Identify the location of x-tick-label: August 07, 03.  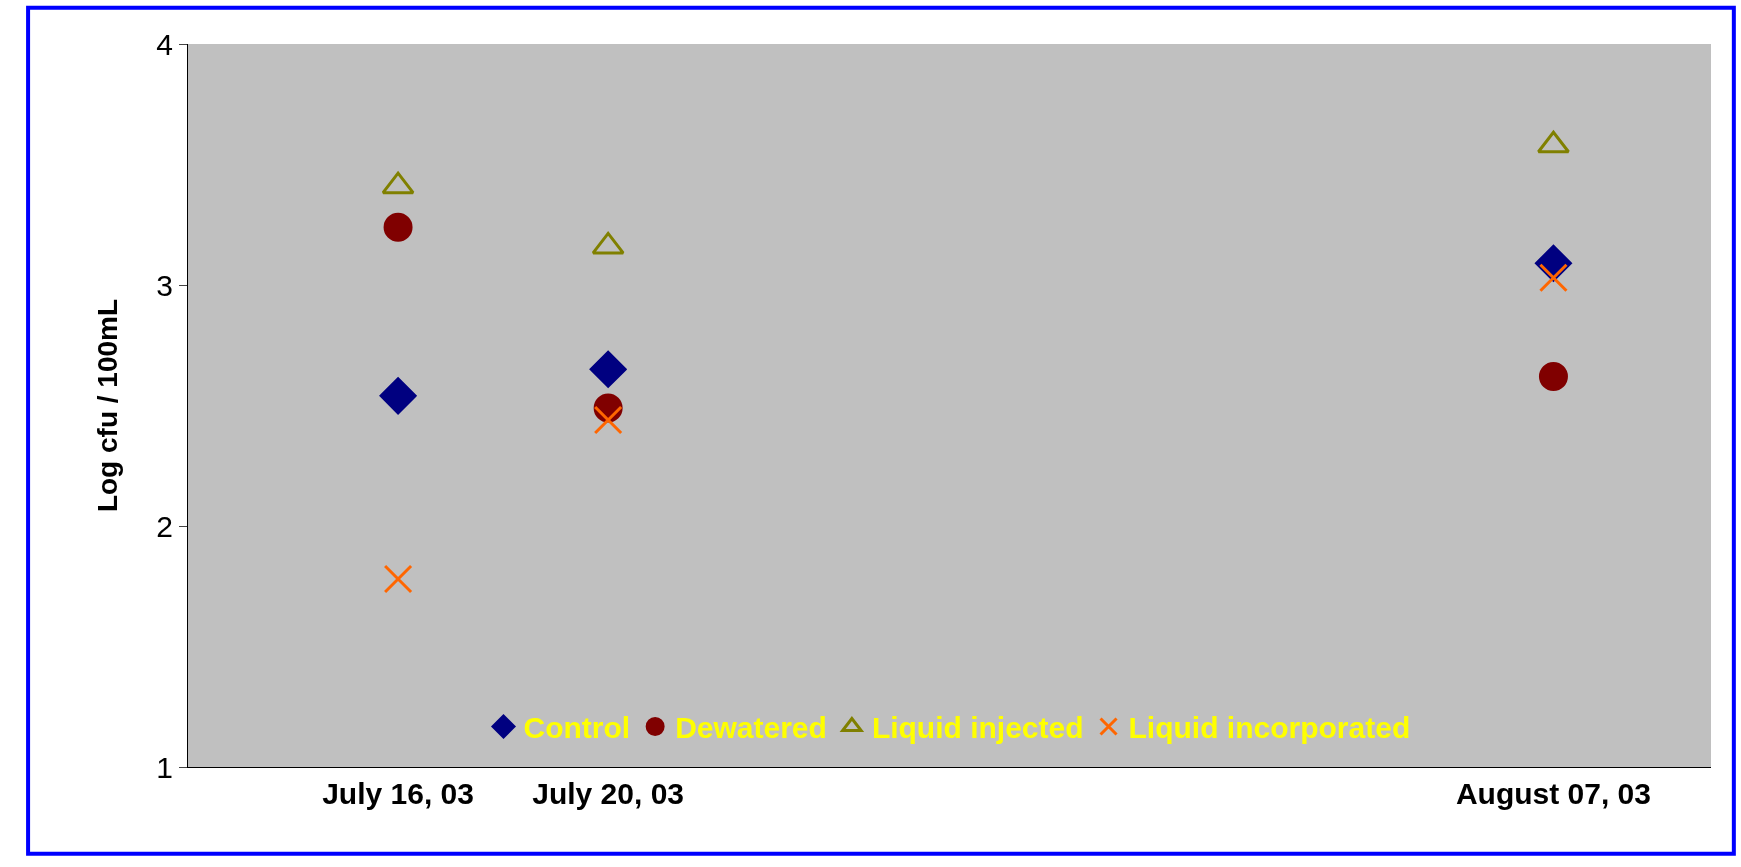
(1553, 793).